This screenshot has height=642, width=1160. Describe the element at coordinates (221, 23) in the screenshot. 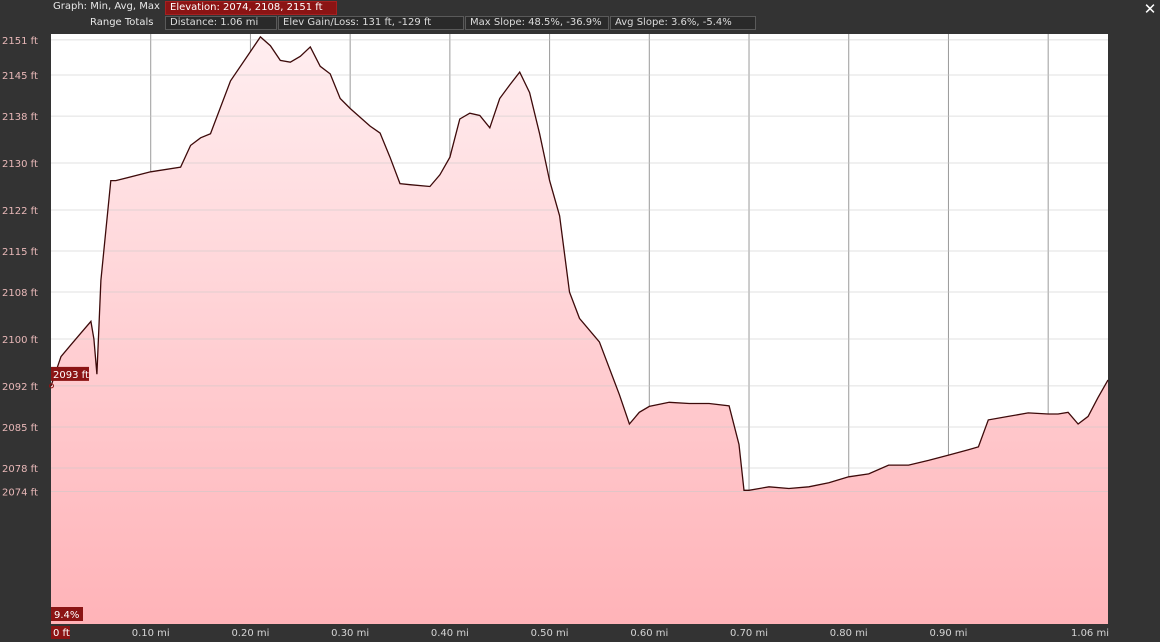

I see `distance-stat: Distance: 1.06 mi` at that location.